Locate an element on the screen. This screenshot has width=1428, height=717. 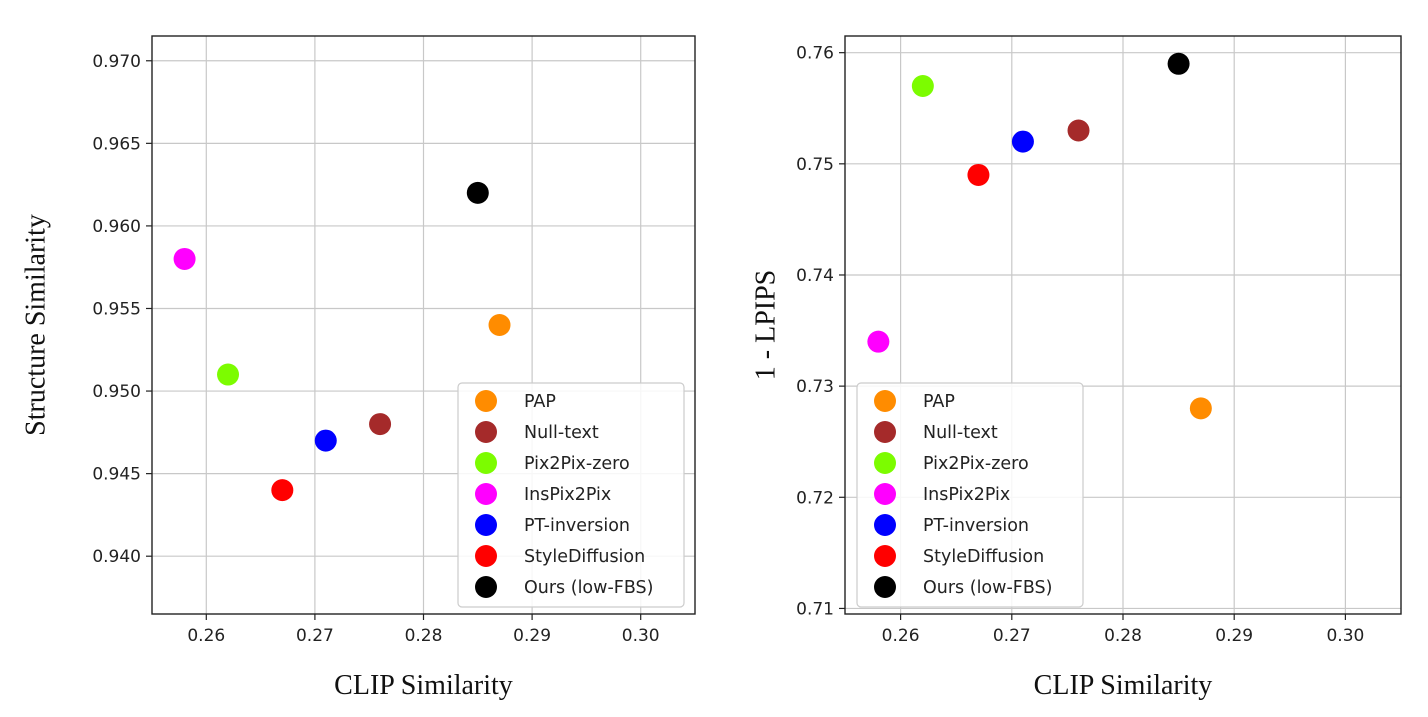
y-tick-label: 0.73 is located at coordinates (815, 387).